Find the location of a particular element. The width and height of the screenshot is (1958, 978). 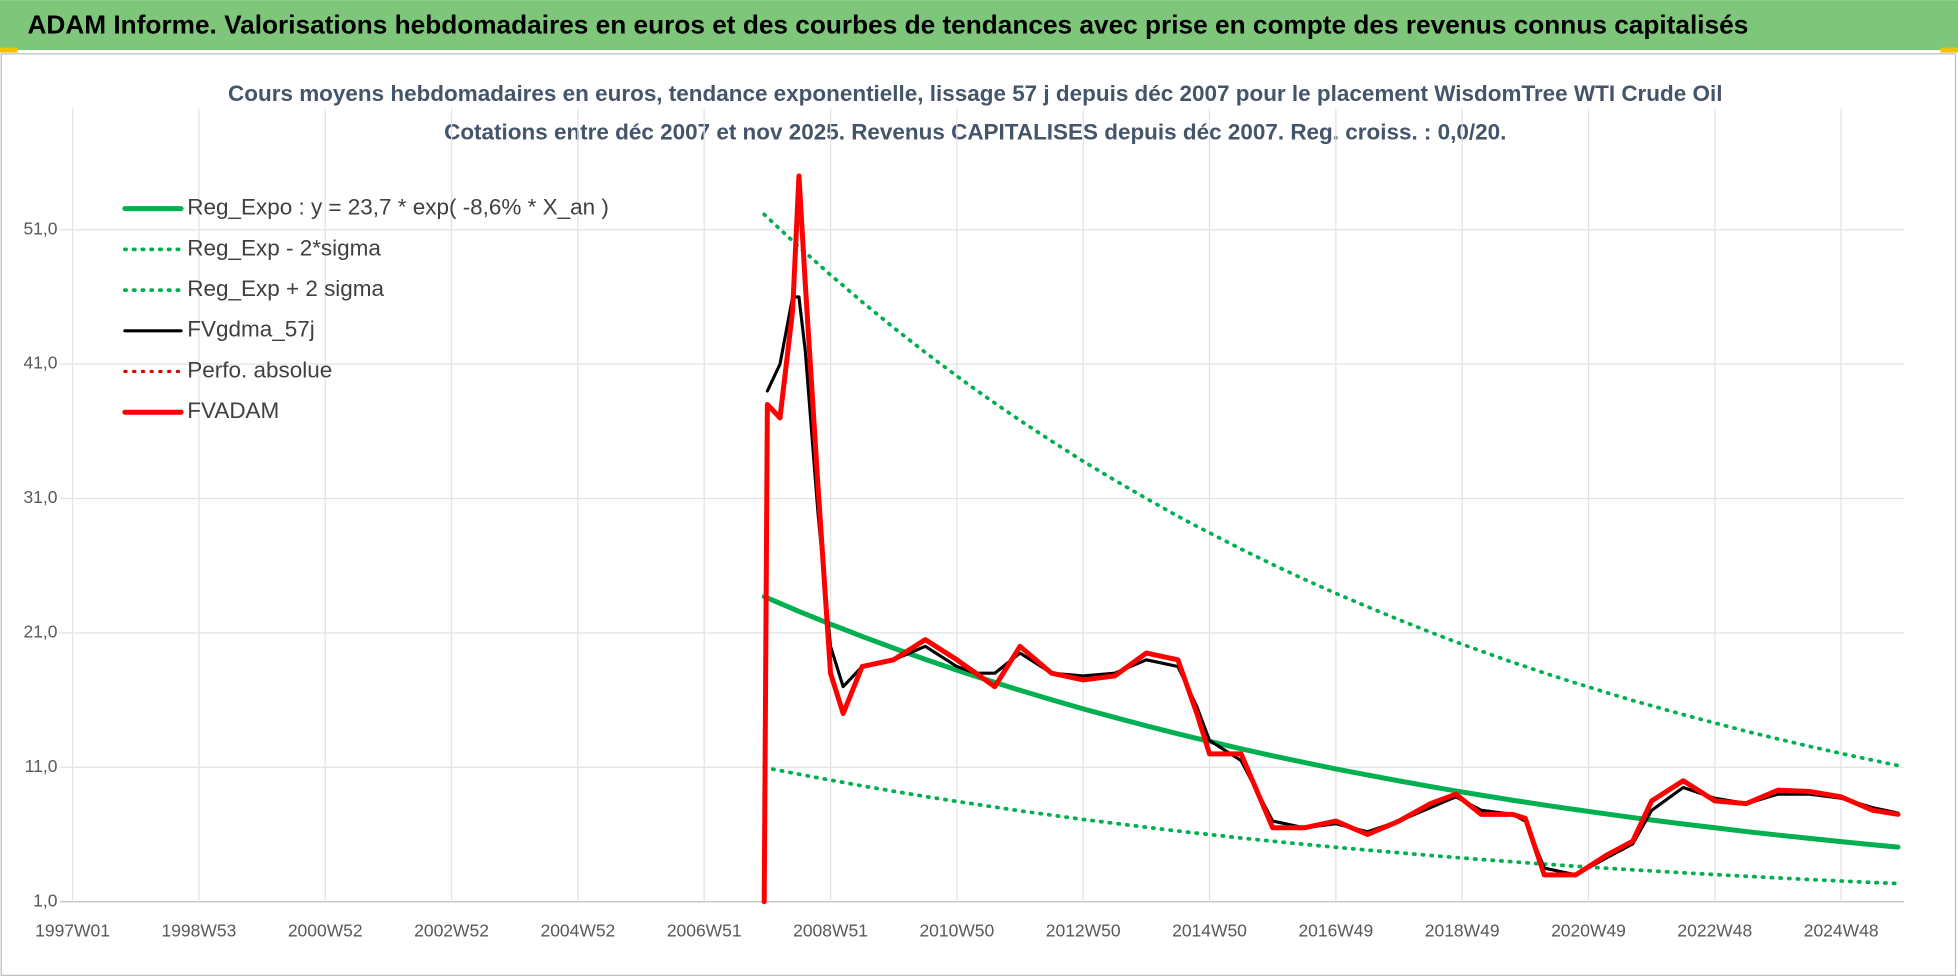

y-tick-label: 11,0 is located at coordinates (41, 766).